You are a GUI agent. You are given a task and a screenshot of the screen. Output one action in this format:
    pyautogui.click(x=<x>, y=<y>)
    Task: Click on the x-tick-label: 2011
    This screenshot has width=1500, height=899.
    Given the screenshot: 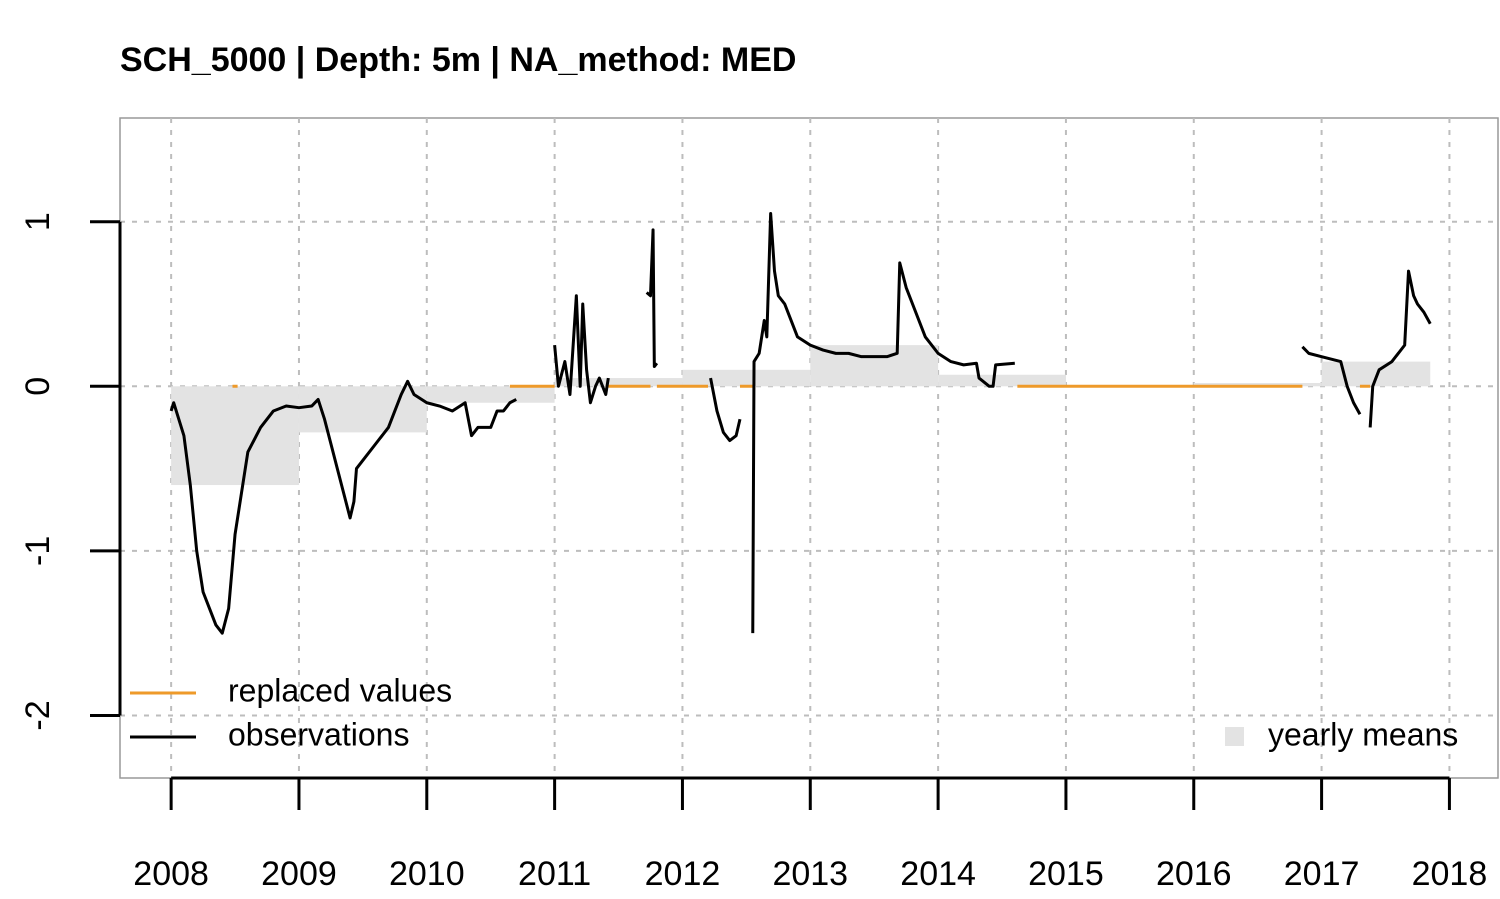 What is the action you would take?
    pyautogui.click(x=554, y=874)
    